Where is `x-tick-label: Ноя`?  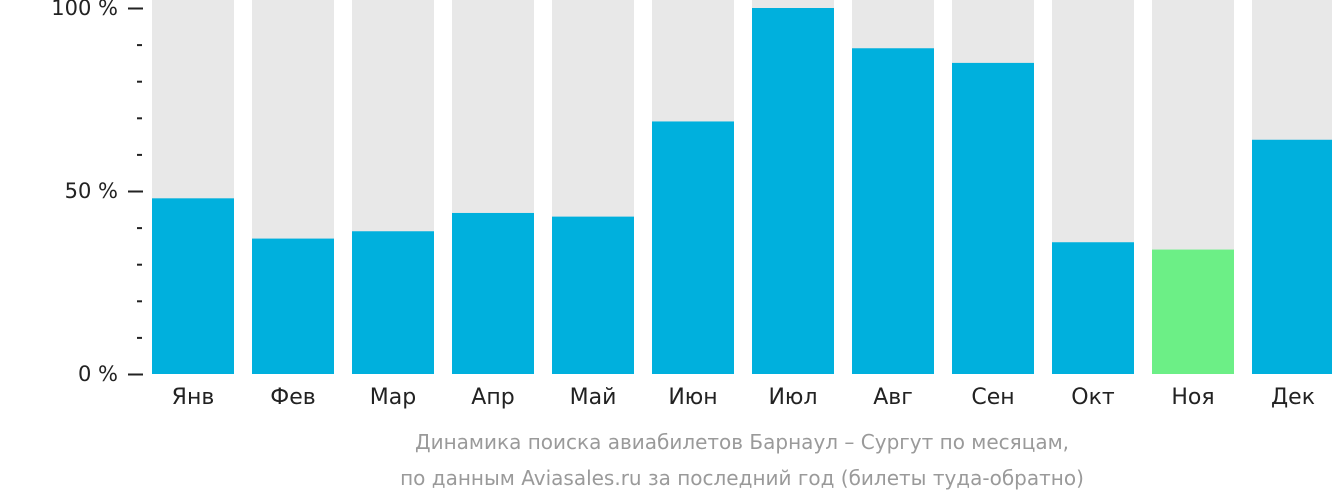
x-tick-label: Ноя is located at coordinates (1192, 397).